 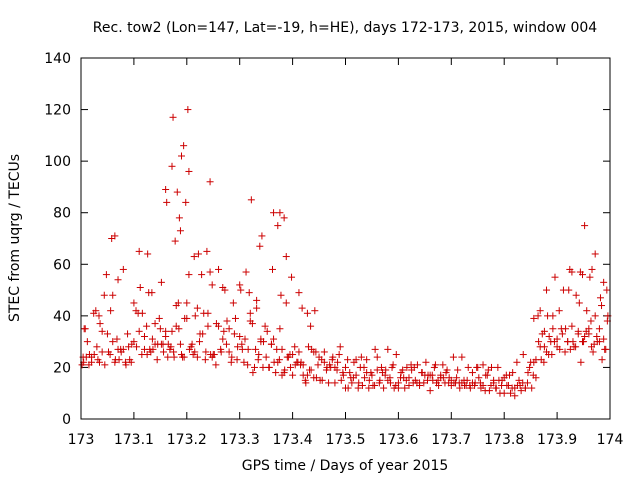 What do you see at coordinates (293, 440) in the screenshot?
I see `x-tick-label: 173.4` at bounding box center [293, 440].